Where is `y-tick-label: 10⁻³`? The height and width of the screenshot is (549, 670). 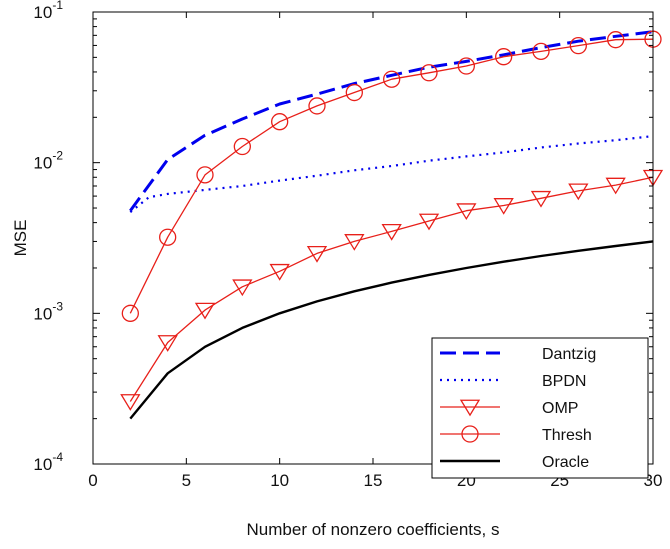
y-tick-label: 10⁻³ is located at coordinates (48, 311).